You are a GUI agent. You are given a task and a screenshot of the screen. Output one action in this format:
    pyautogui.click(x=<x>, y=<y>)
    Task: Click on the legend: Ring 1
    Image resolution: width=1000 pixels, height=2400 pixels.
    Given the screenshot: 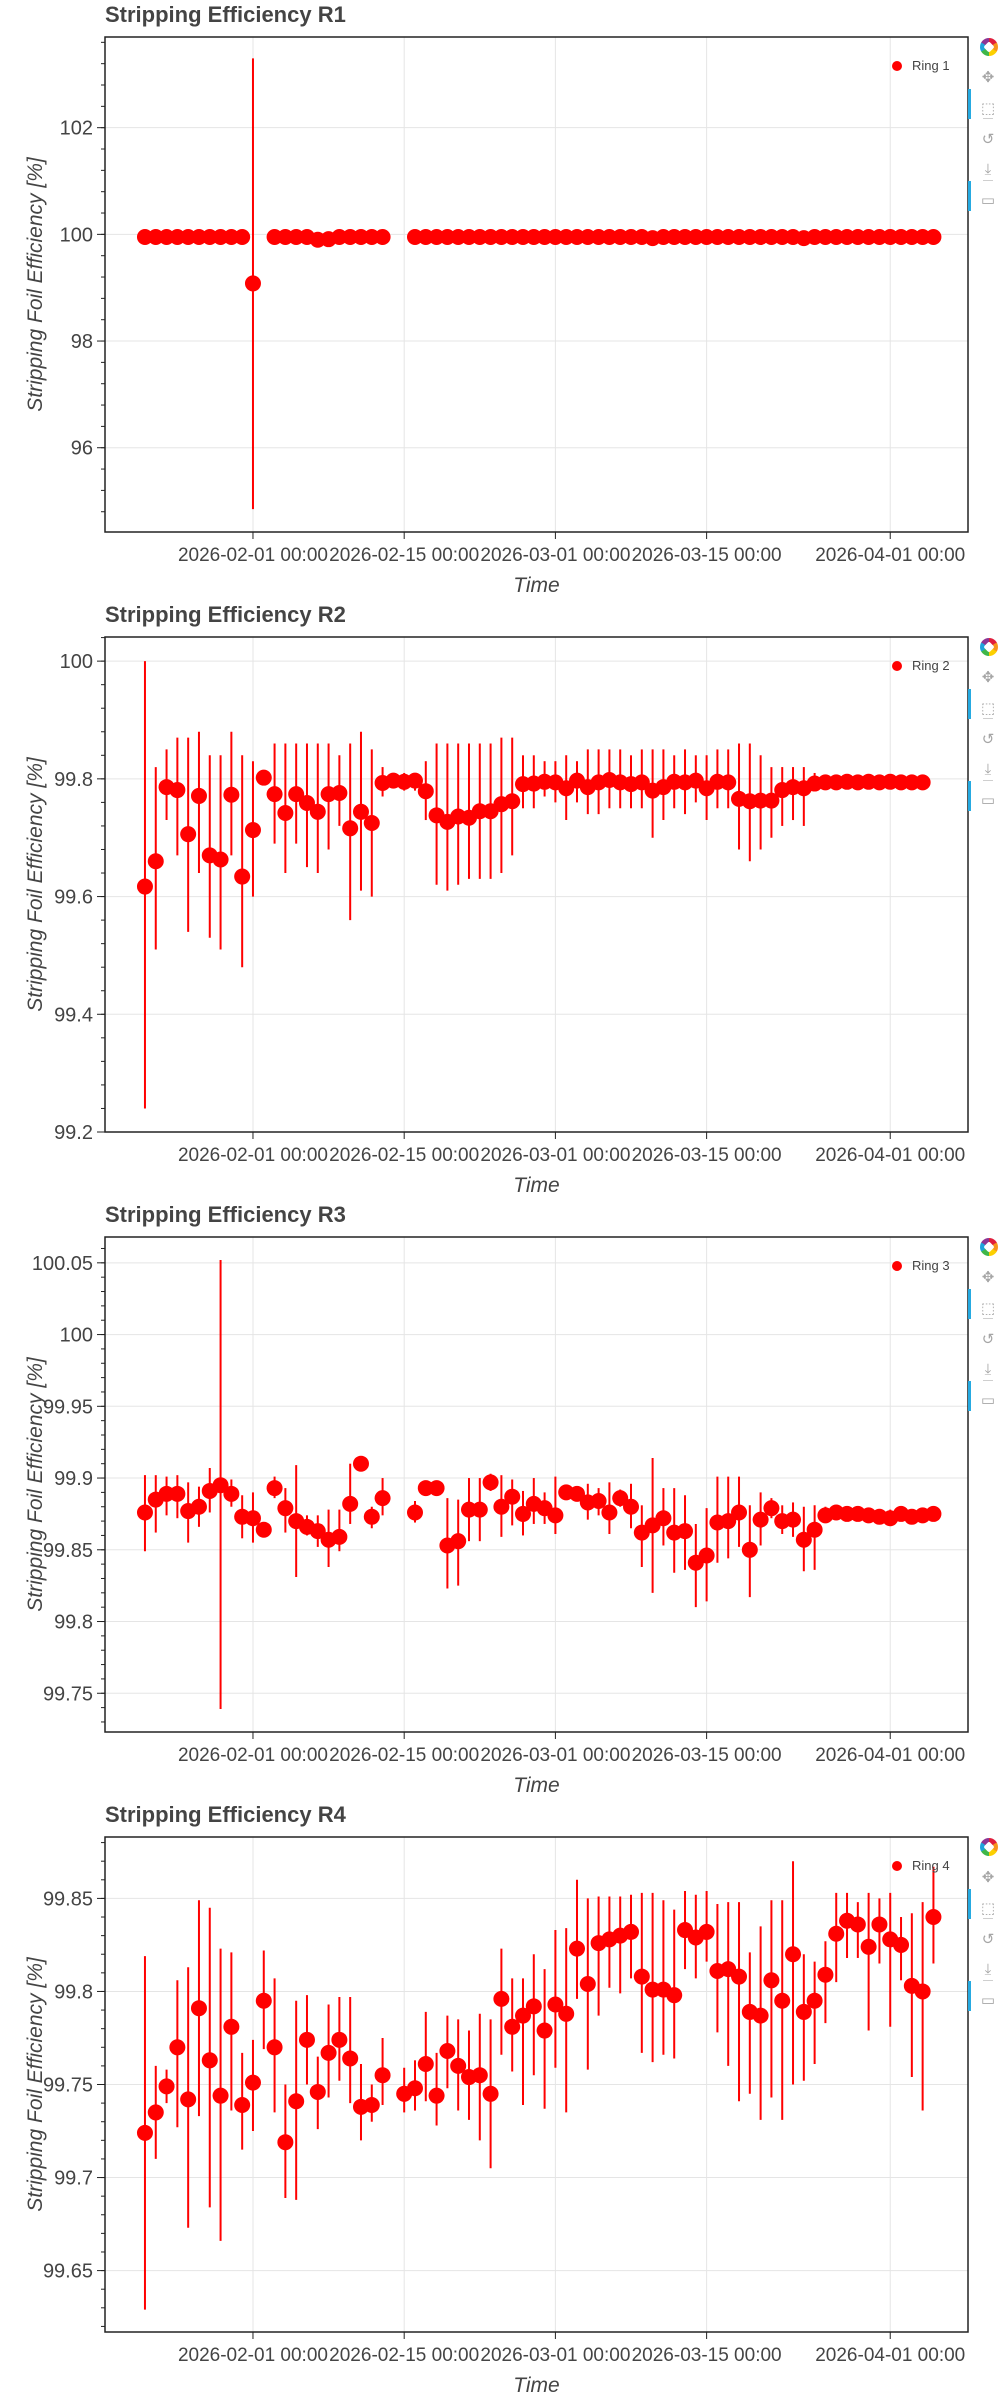 What is the action you would take?
    pyautogui.click(x=921, y=65)
    